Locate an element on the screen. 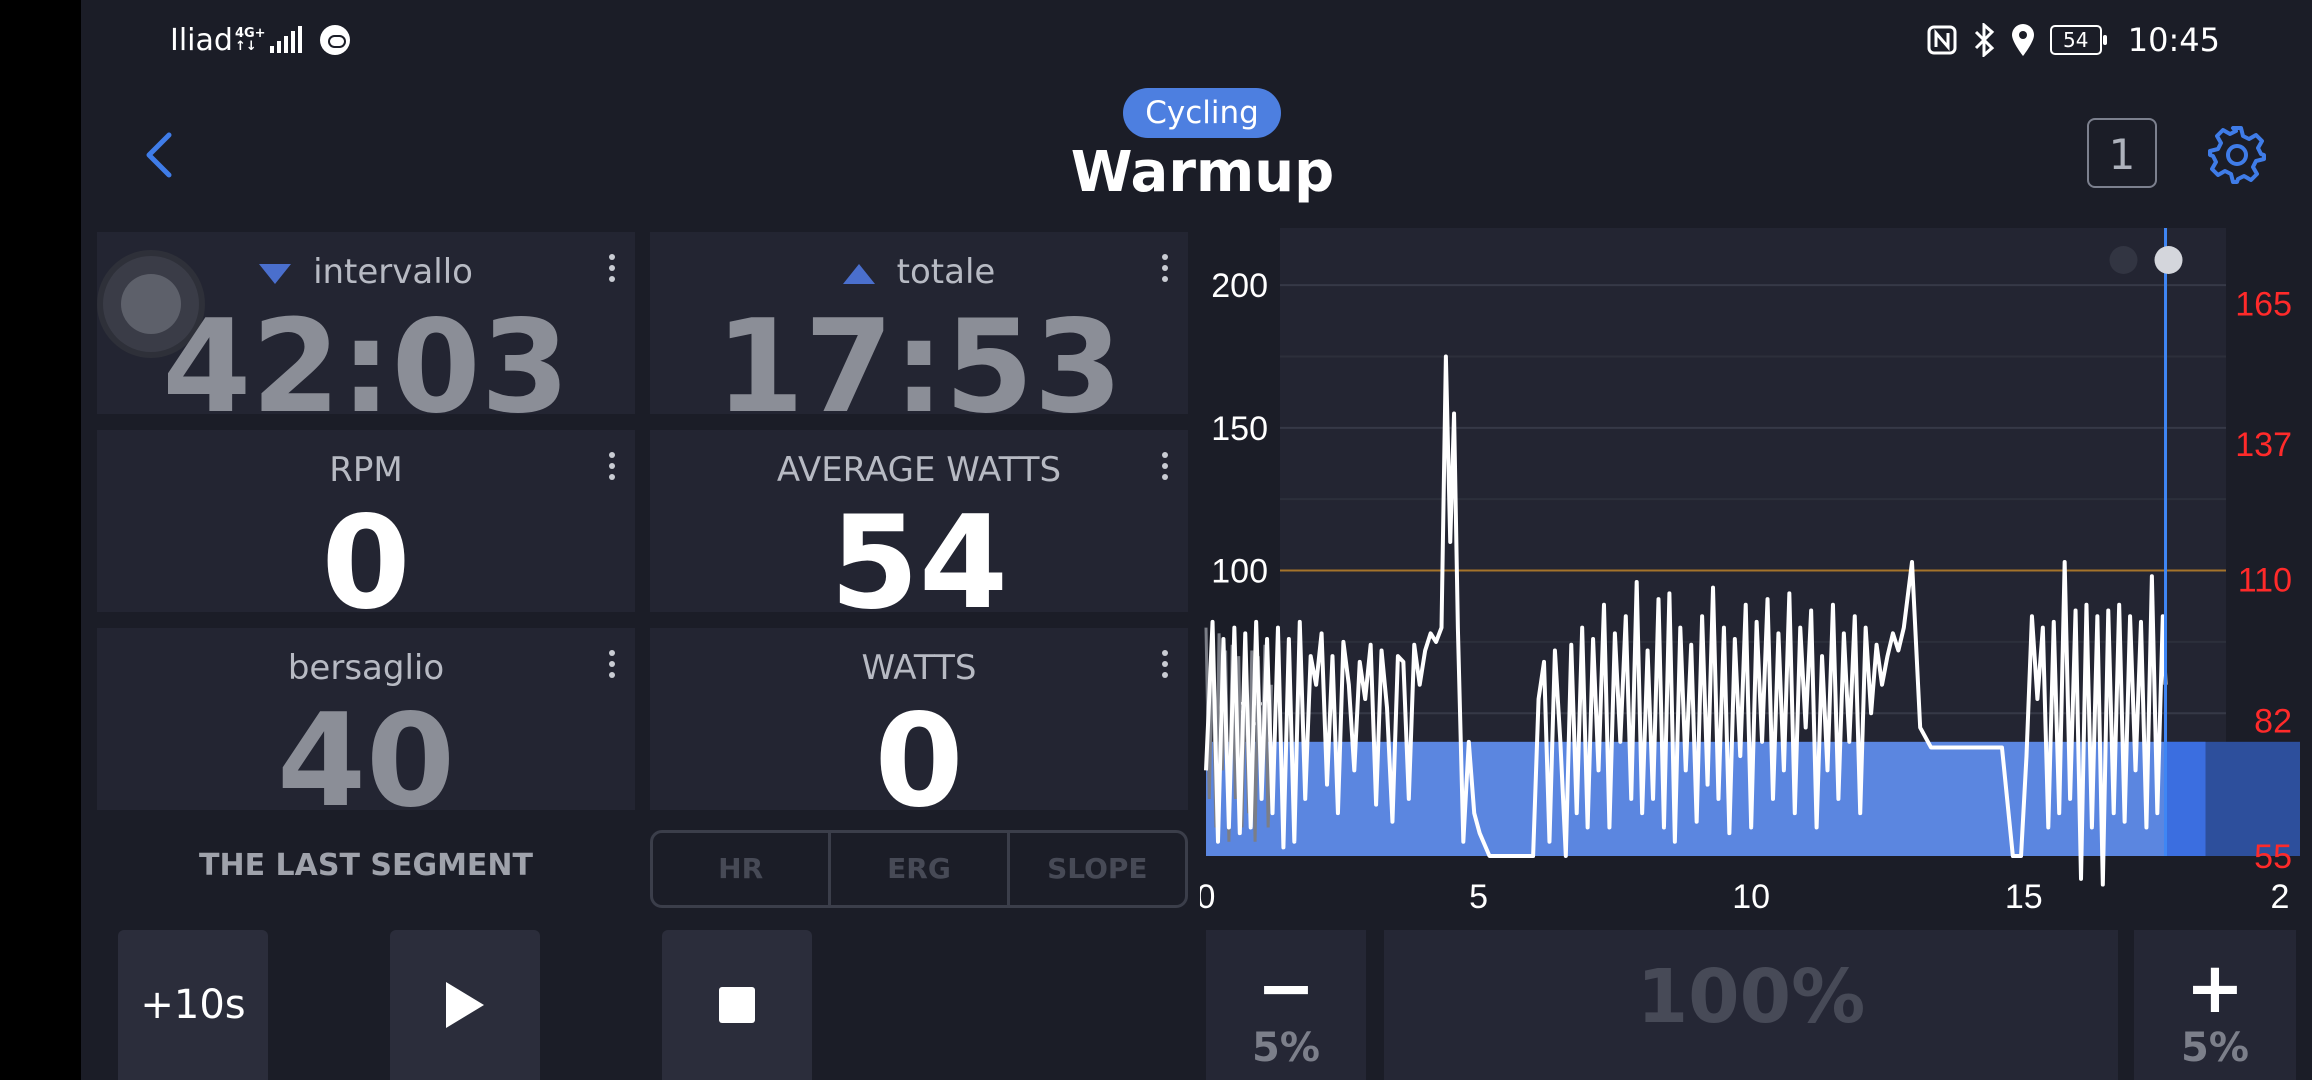  play-button is located at coordinates (465, 1005).